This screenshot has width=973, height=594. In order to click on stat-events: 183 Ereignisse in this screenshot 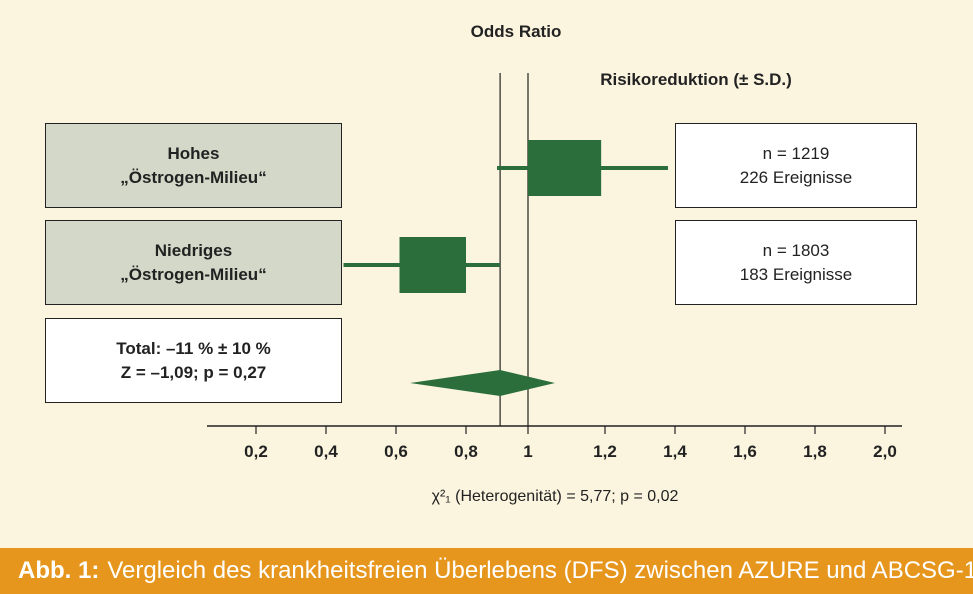, I will do `click(796, 274)`.